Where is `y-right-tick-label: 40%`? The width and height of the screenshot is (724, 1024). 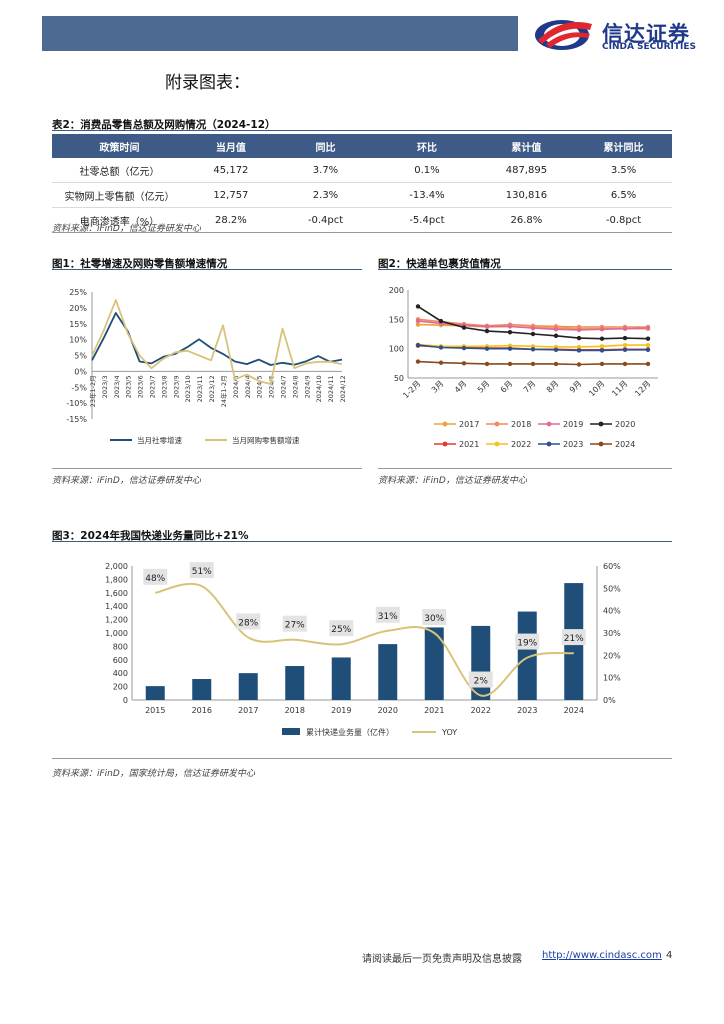
y-right-tick-label: 40% is located at coordinates (612, 611).